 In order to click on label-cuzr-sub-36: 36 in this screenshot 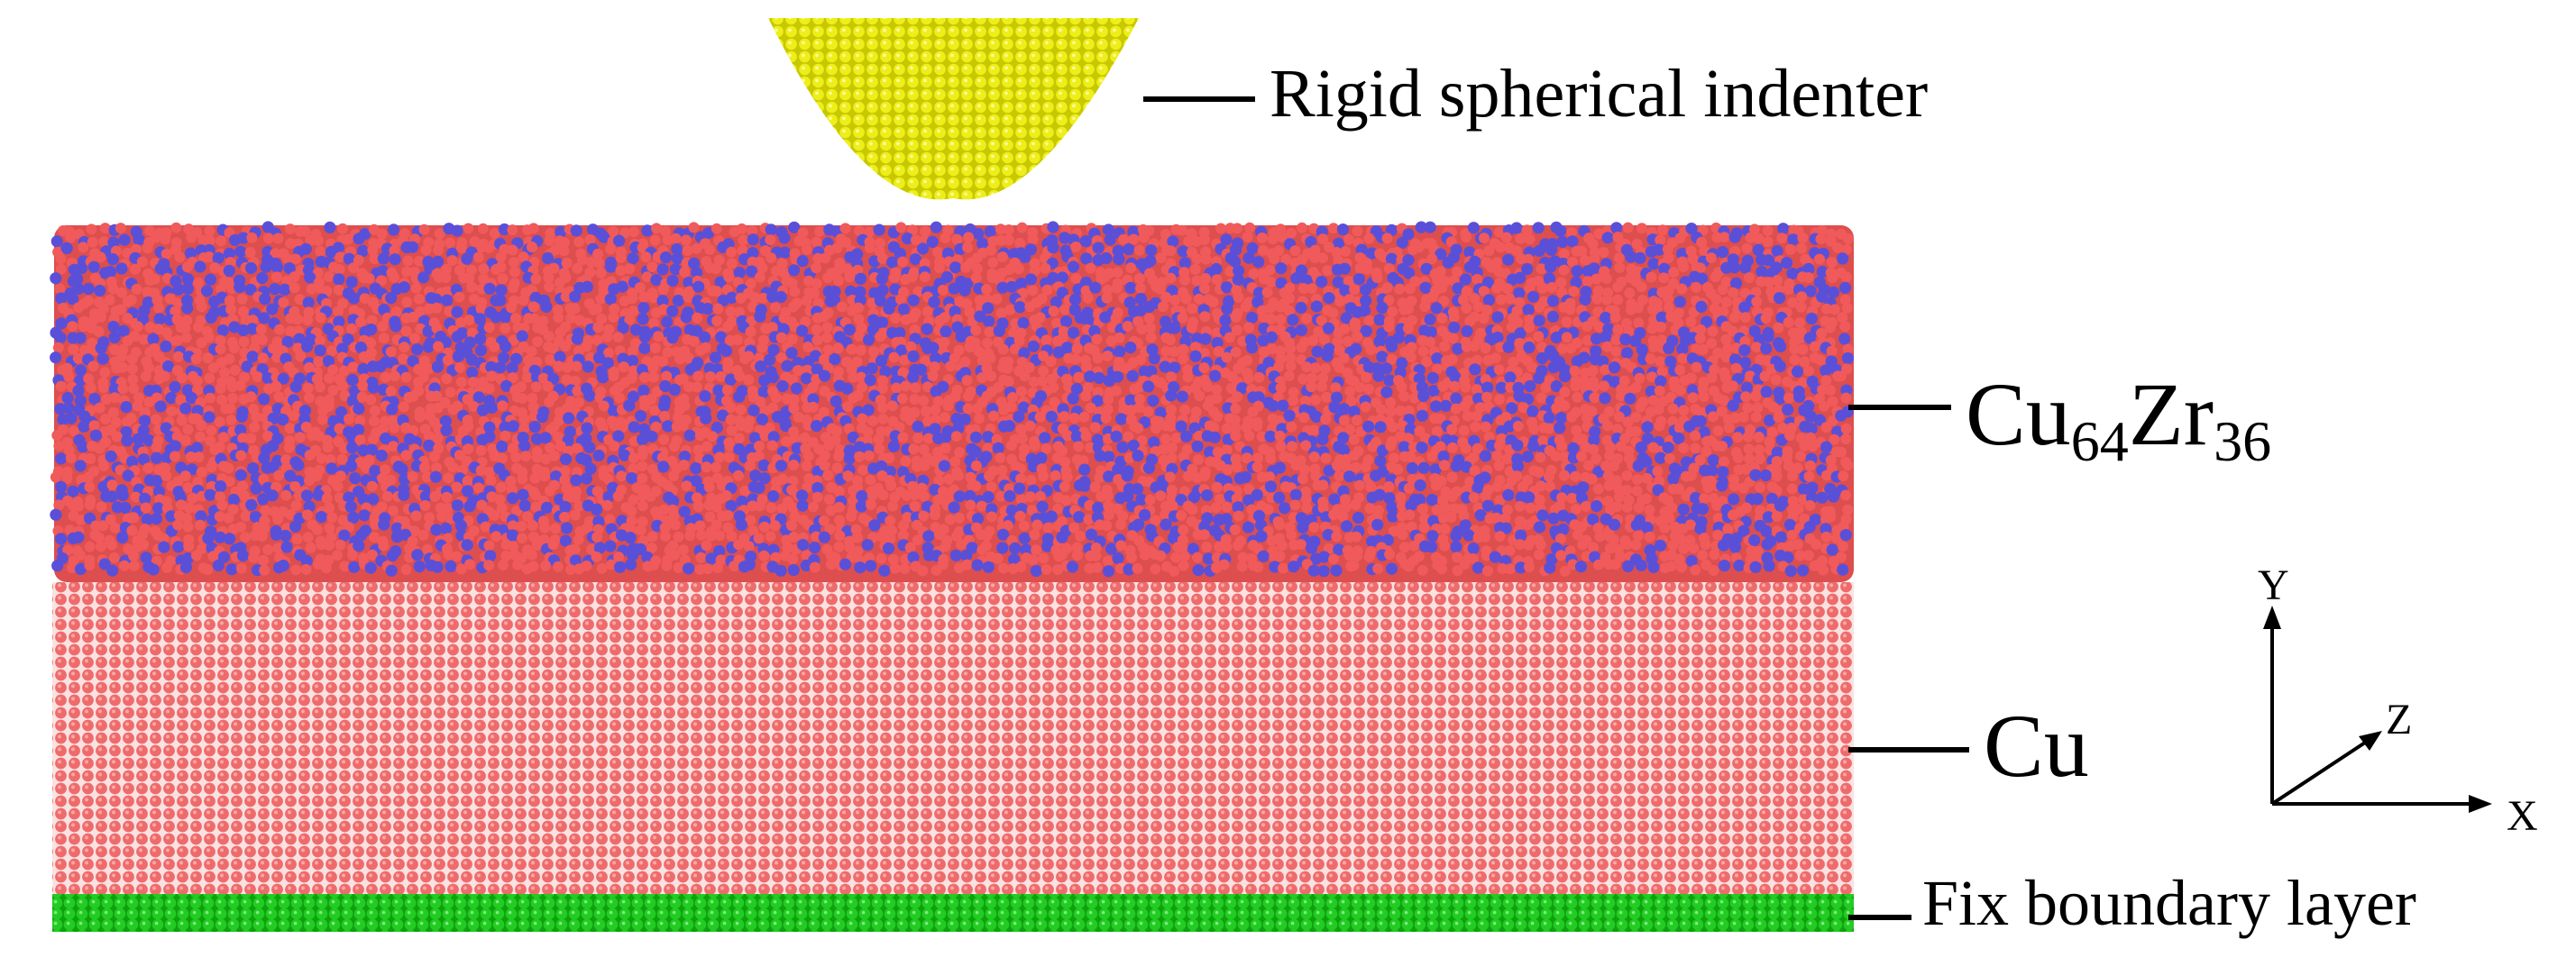, I will do `click(2243, 441)`.